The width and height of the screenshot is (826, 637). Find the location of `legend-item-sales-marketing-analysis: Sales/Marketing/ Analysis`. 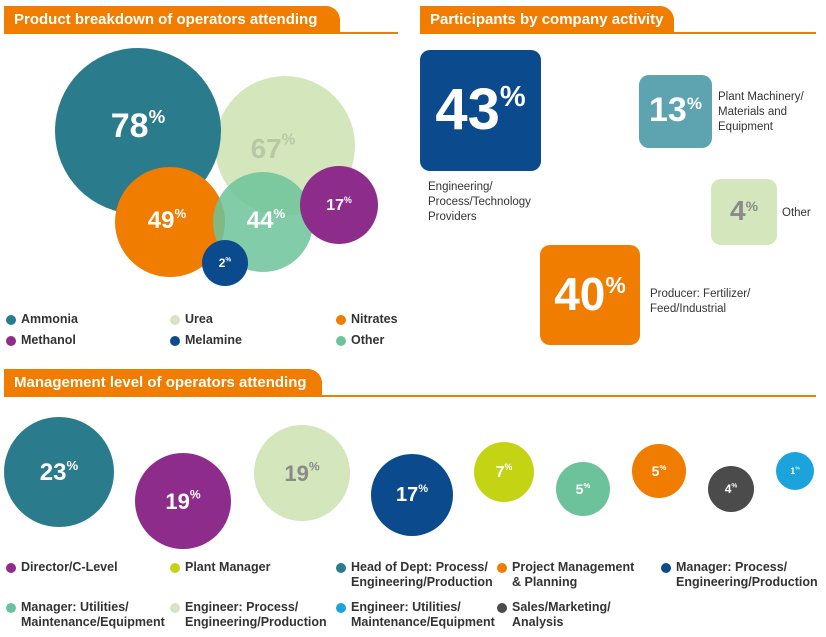

legend-item-sales-marketing-analysis: Sales/Marketing/ Analysis is located at coordinates (554, 615).